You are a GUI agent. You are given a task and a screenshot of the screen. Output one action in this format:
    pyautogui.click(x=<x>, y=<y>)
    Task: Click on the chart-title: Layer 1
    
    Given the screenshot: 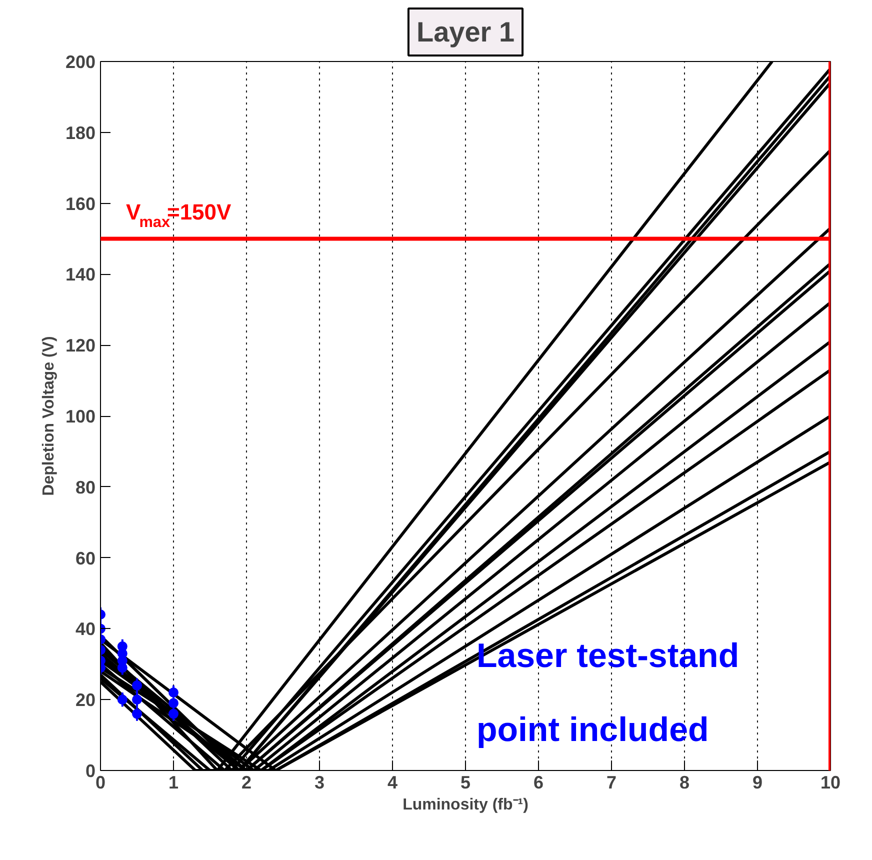 What is the action you would take?
    pyautogui.click(x=465, y=32)
    